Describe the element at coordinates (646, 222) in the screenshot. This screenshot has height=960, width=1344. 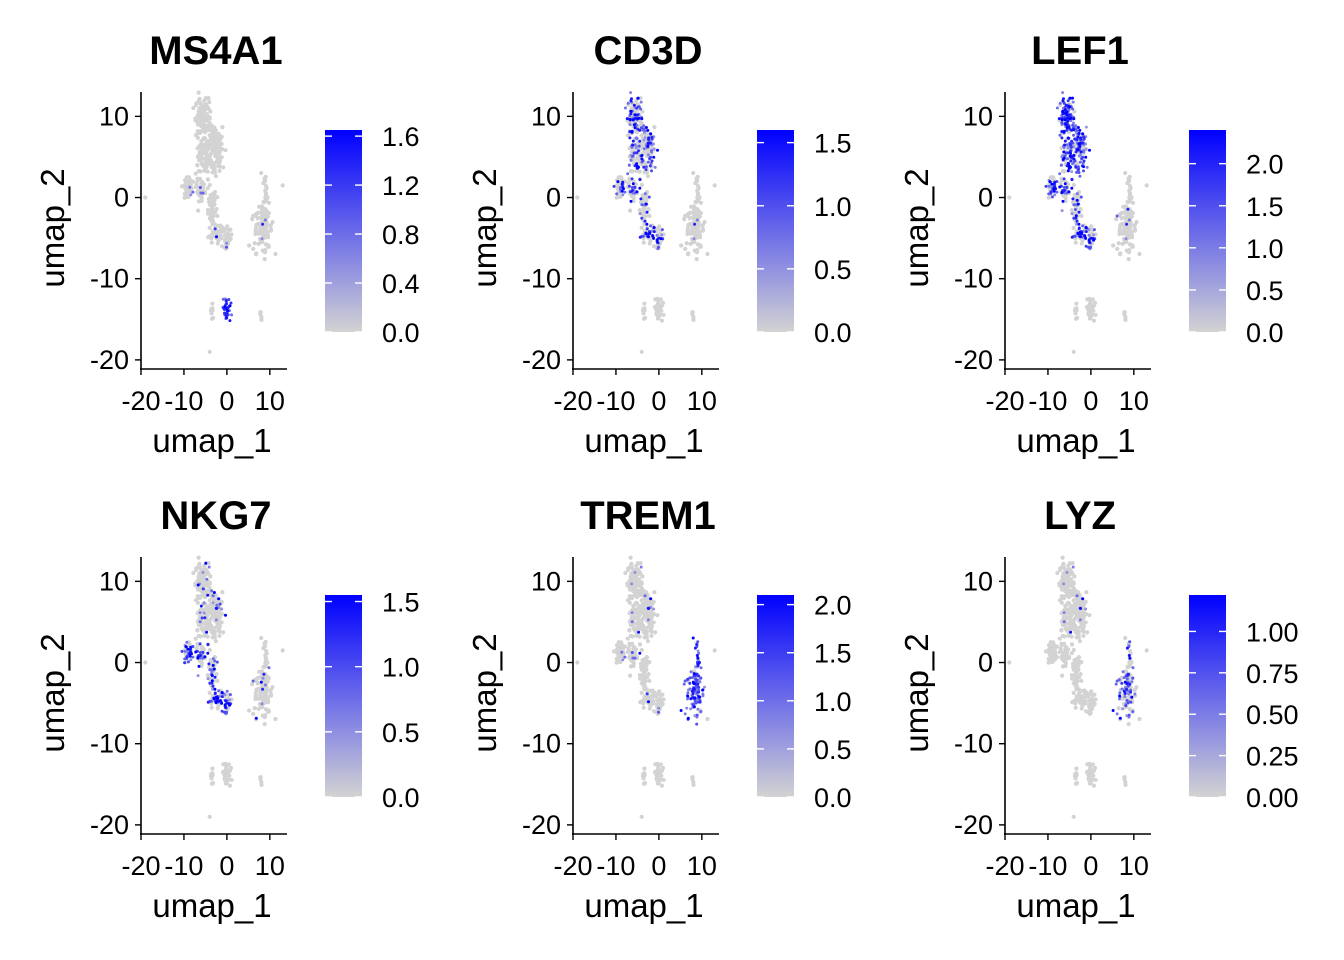
I see `cell-points` at that location.